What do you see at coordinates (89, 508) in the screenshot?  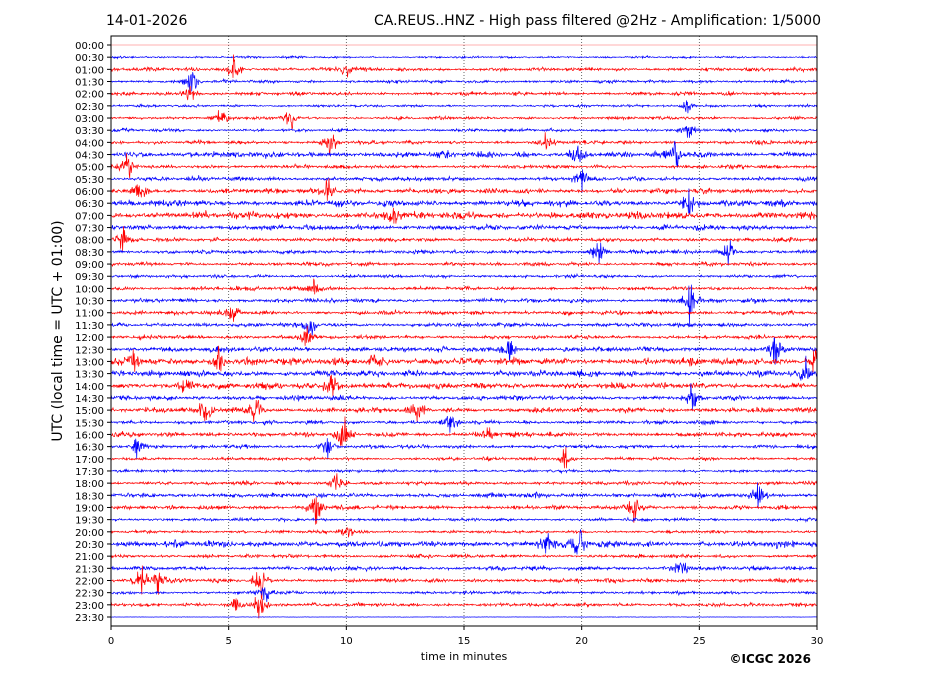 I see `y-tick-label: 19:00` at bounding box center [89, 508].